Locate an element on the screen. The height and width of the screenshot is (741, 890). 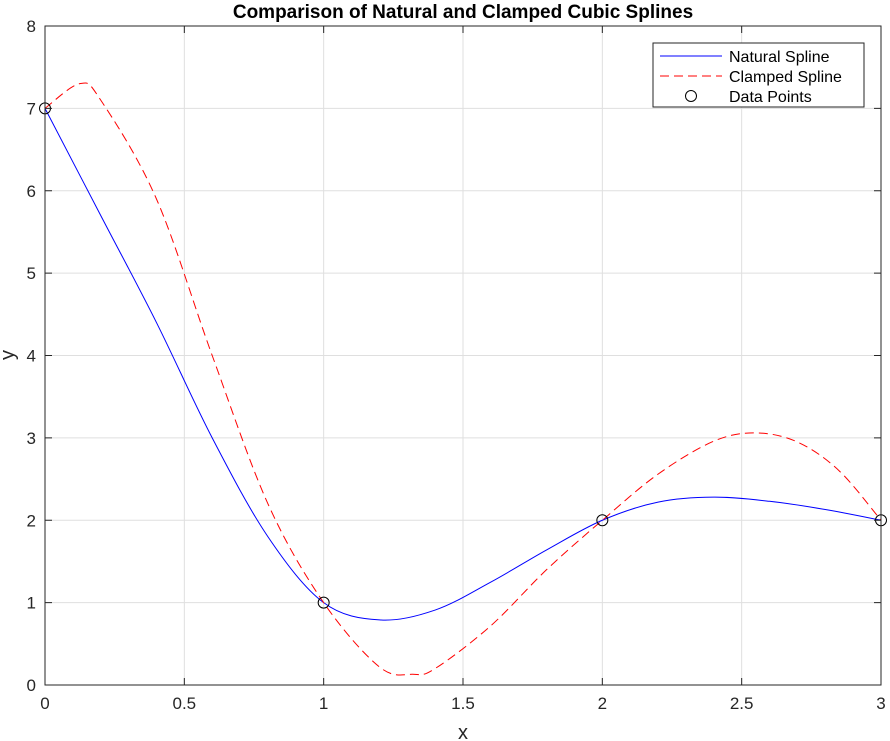
y-tick-label: 8 is located at coordinates (31, 26).